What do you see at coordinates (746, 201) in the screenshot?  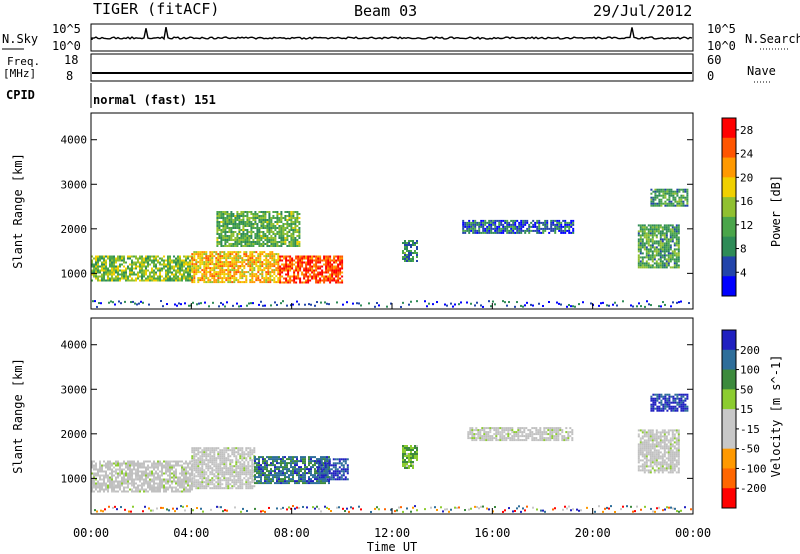 I see `colorbar-tick-label: 16` at bounding box center [746, 201].